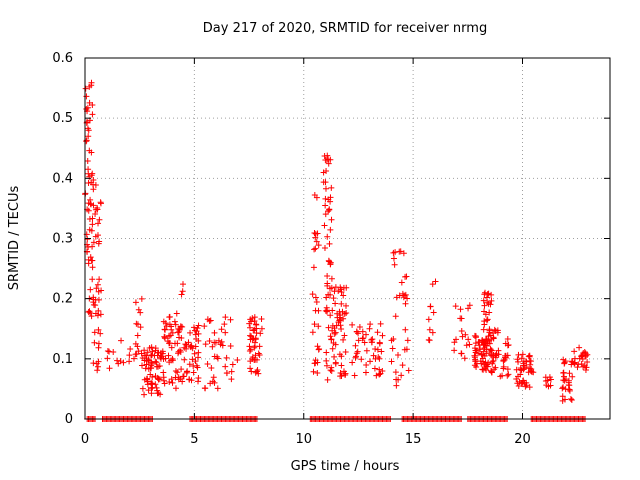 This screenshot has width=640, height=480. What do you see at coordinates (62, 299) in the screenshot?
I see `y-tick-label: 0.2` at bounding box center [62, 299].